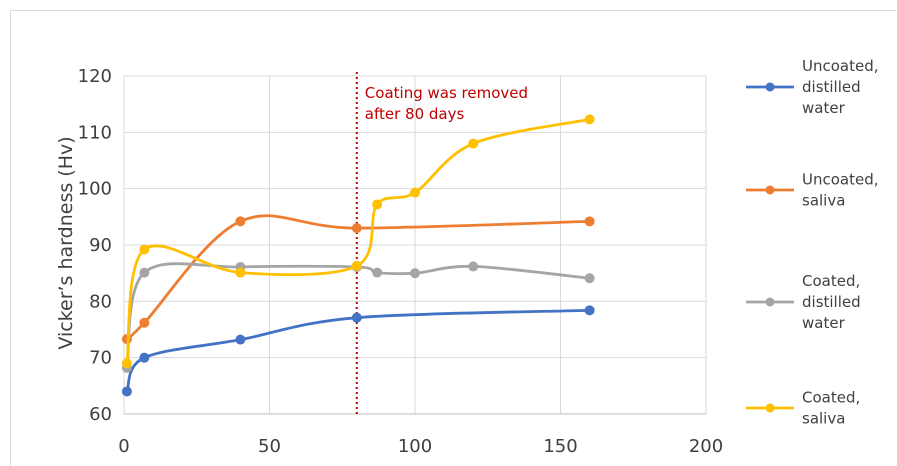  What do you see at coordinates (415, 114) in the screenshot?
I see `annotation-line-text: after 80 days` at bounding box center [415, 114].